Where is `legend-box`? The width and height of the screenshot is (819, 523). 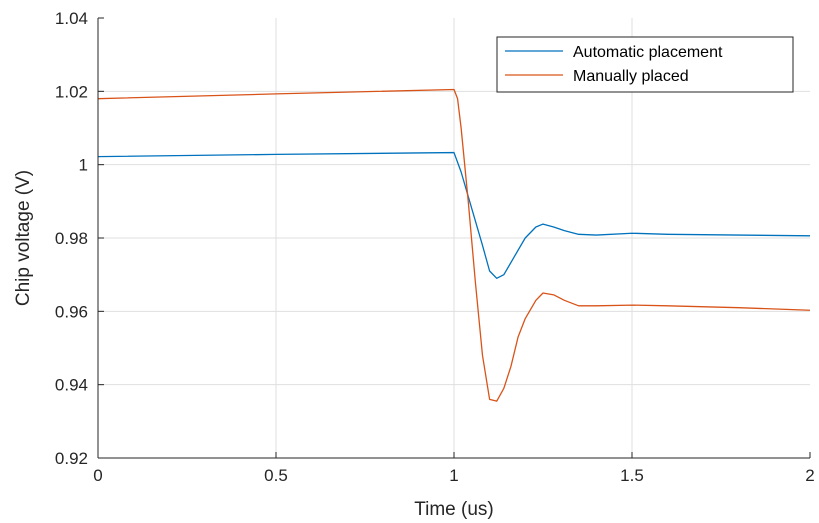
legend-box is located at coordinates (645, 64).